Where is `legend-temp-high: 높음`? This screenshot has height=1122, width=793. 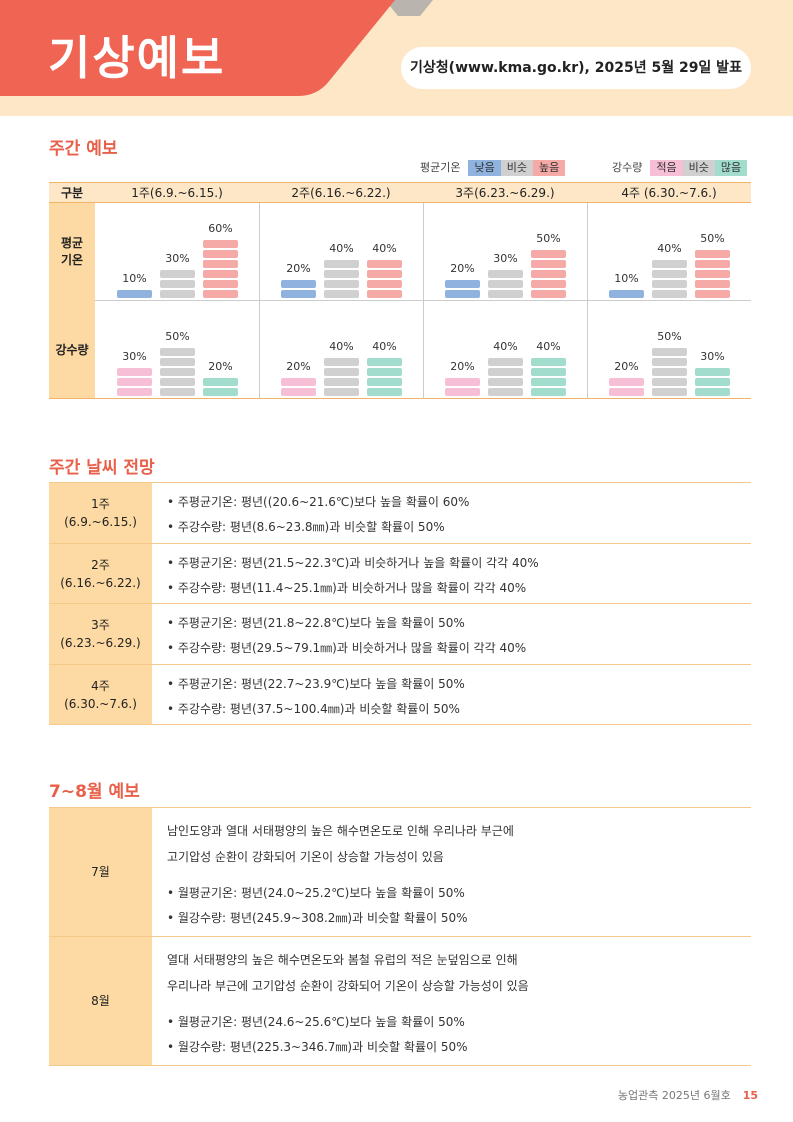 legend-temp-high: 높음 is located at coordinates (549, 168).